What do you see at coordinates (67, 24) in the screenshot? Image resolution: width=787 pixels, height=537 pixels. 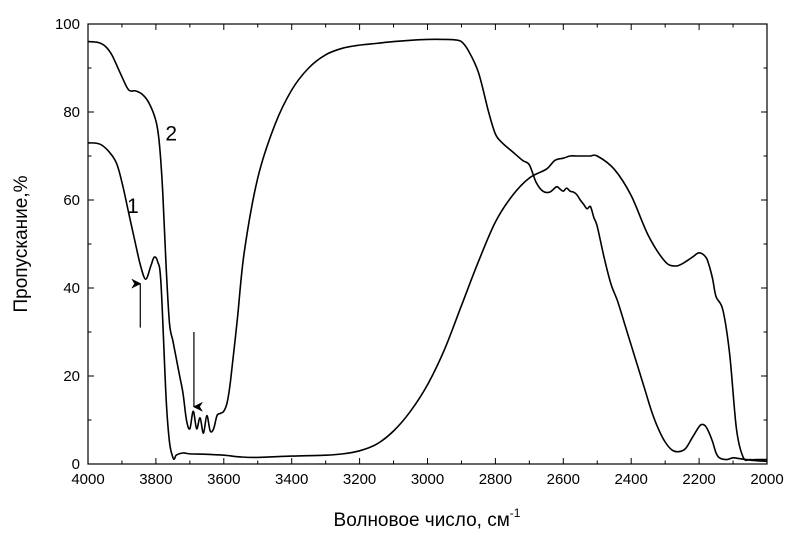 I see `y-tick-label: 100` at bounding box center [67, 24].